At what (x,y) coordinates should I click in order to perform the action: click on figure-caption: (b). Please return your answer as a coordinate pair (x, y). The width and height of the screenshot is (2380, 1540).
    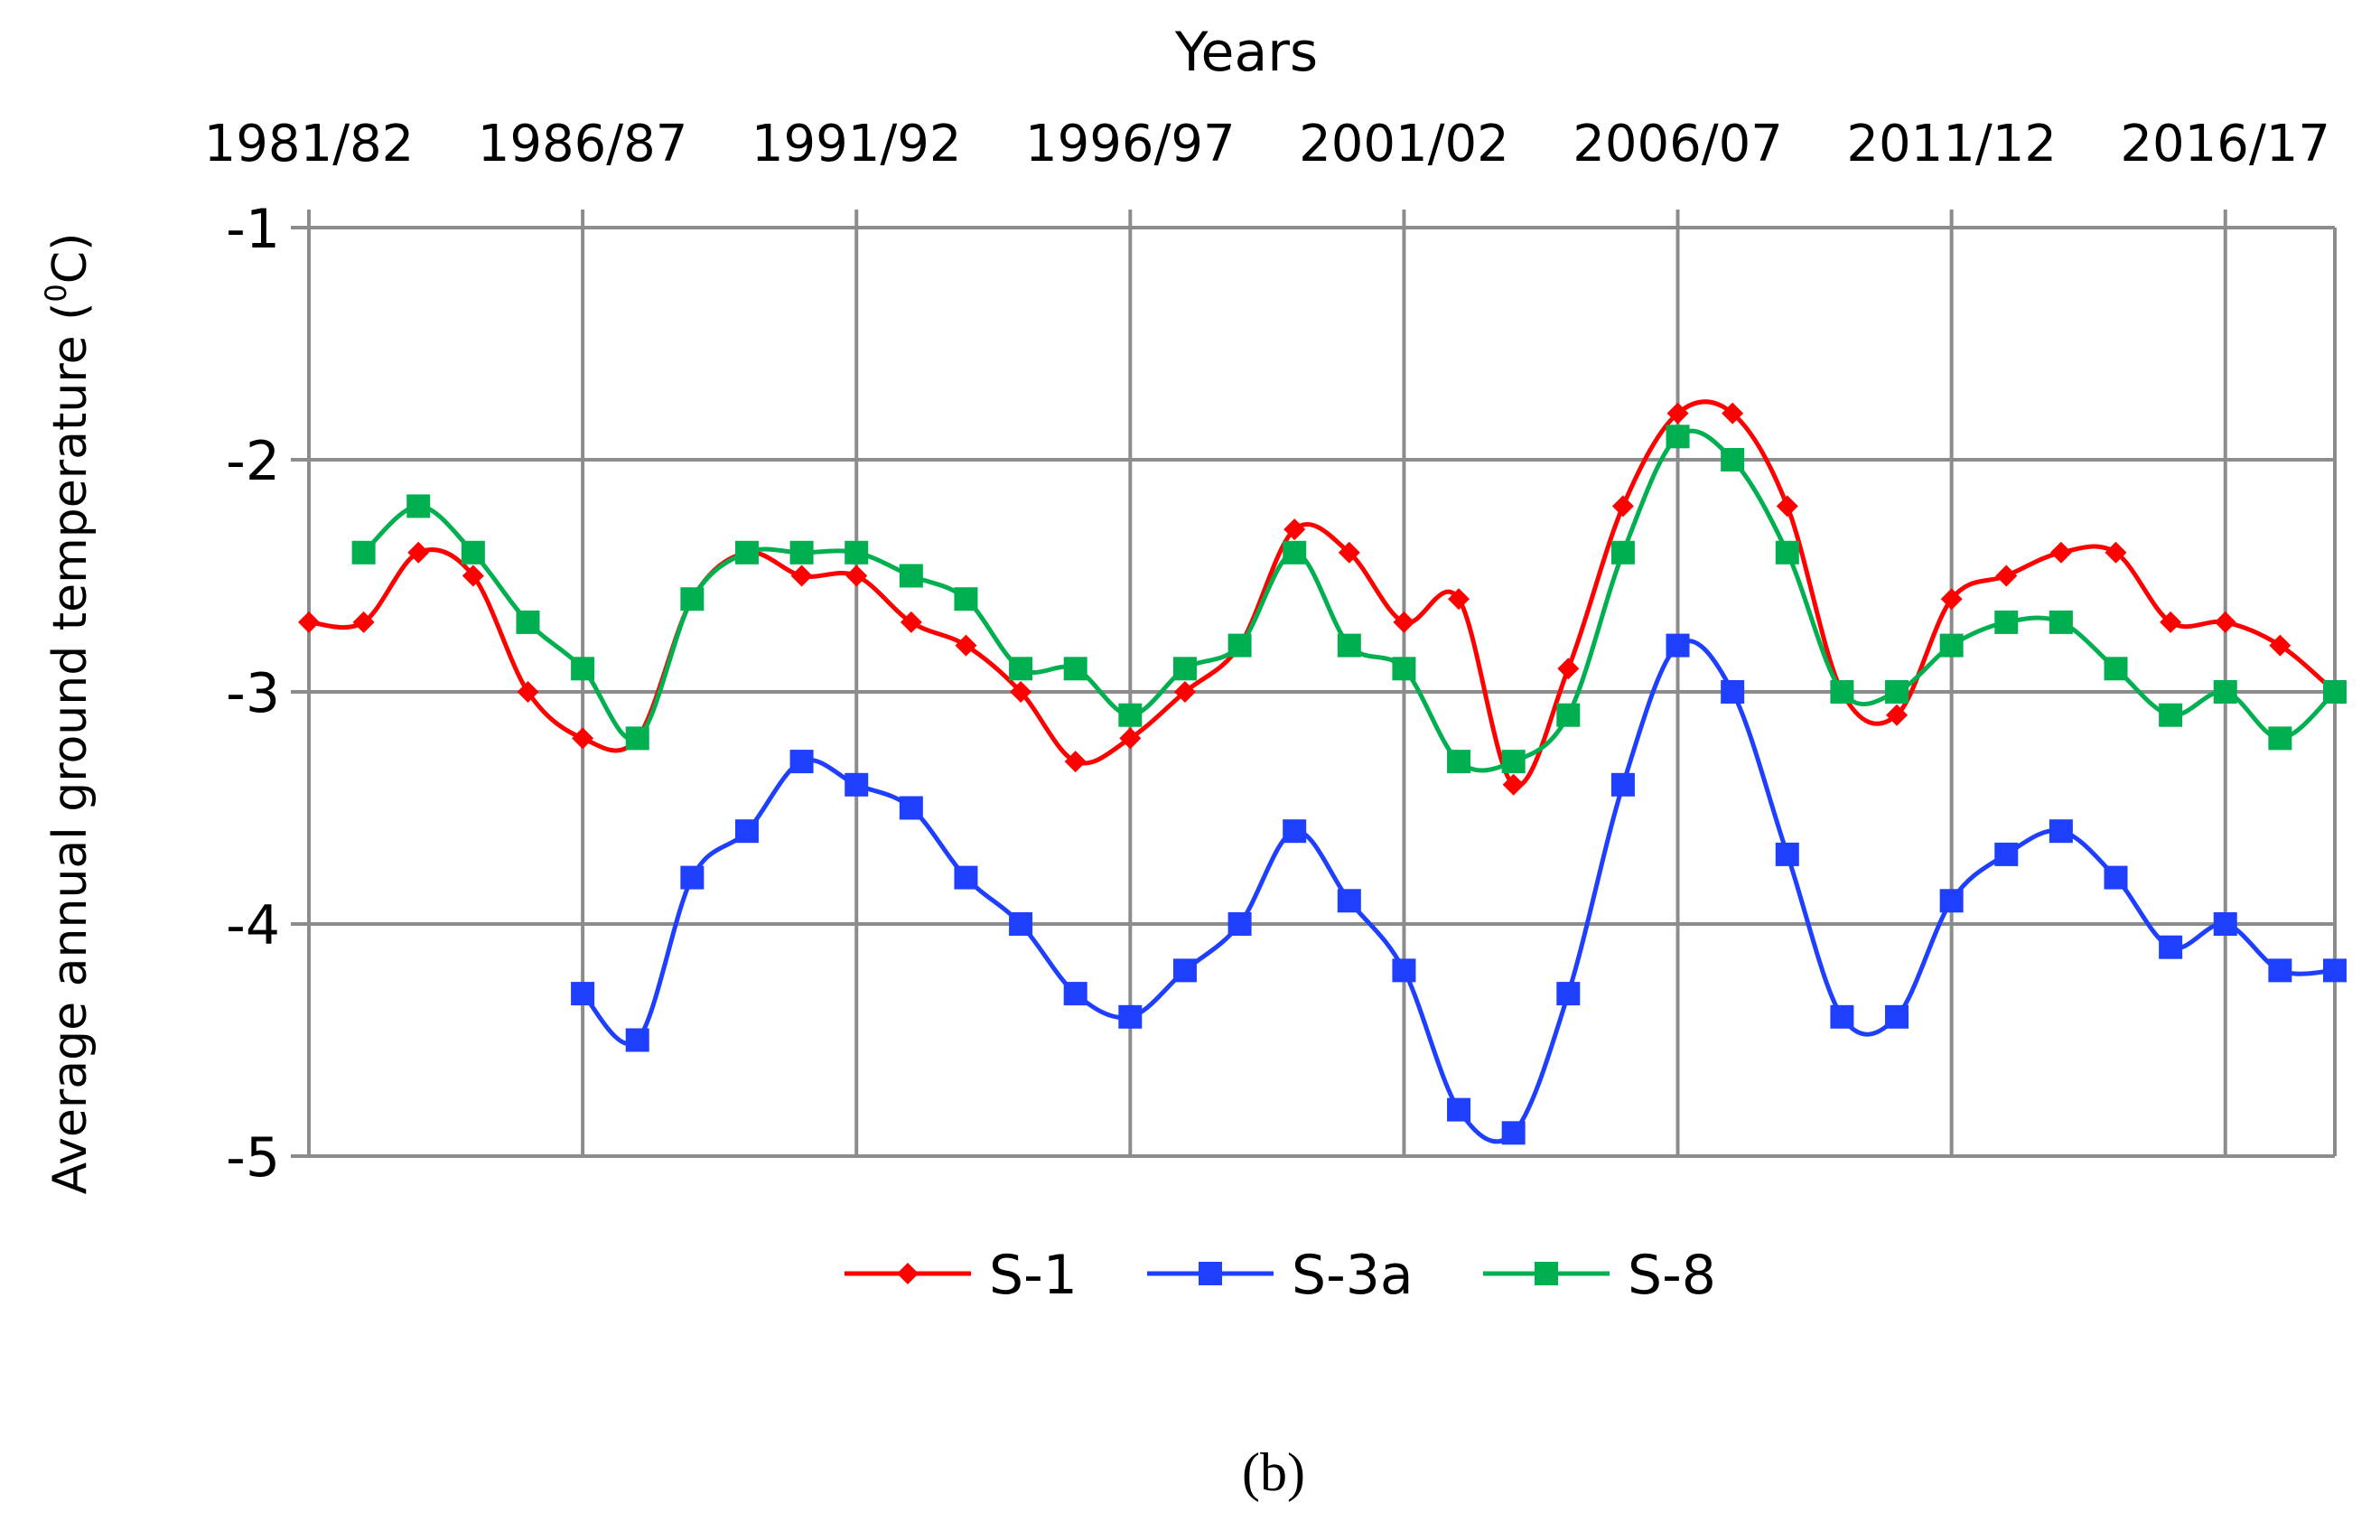
    Looking at the image, I should click on (1273, 1472).